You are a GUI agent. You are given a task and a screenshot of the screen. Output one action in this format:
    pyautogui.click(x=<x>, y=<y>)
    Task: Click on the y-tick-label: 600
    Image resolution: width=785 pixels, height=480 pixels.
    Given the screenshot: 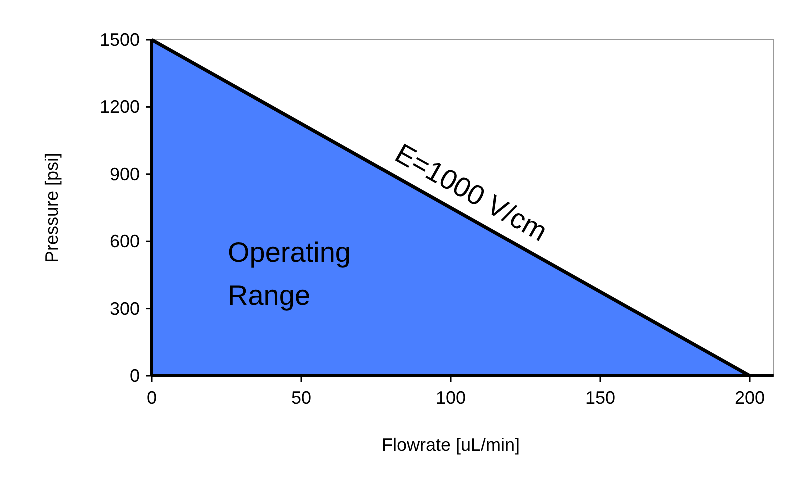 What is the action you would take?
    pyautogui.click(x=125, y=242)
    